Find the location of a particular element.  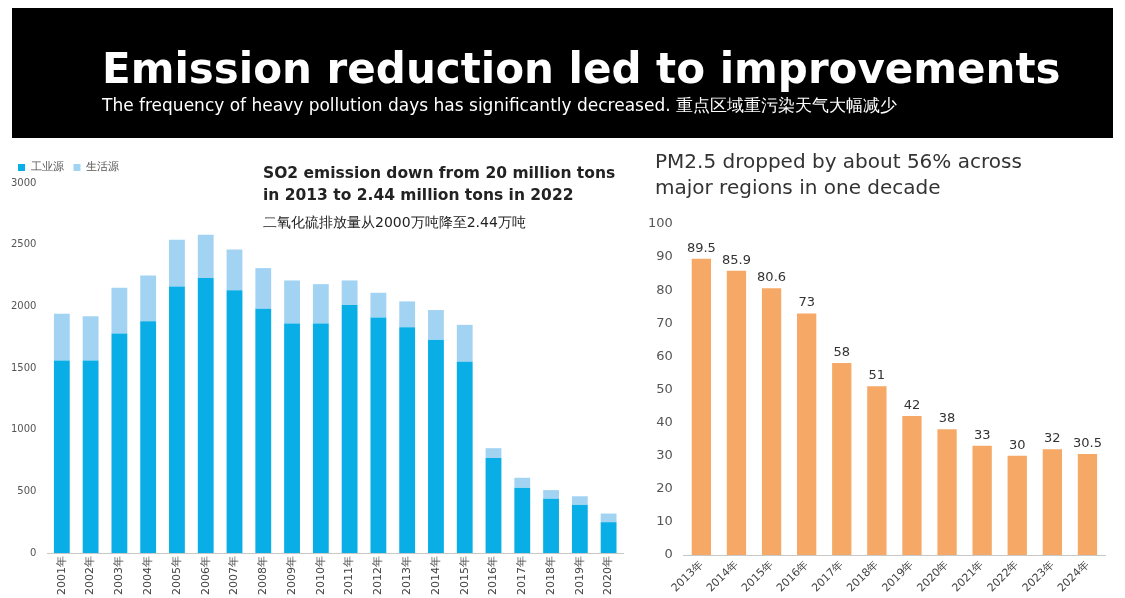

y-tick-label: 50 is located at coordinates (664, 388).